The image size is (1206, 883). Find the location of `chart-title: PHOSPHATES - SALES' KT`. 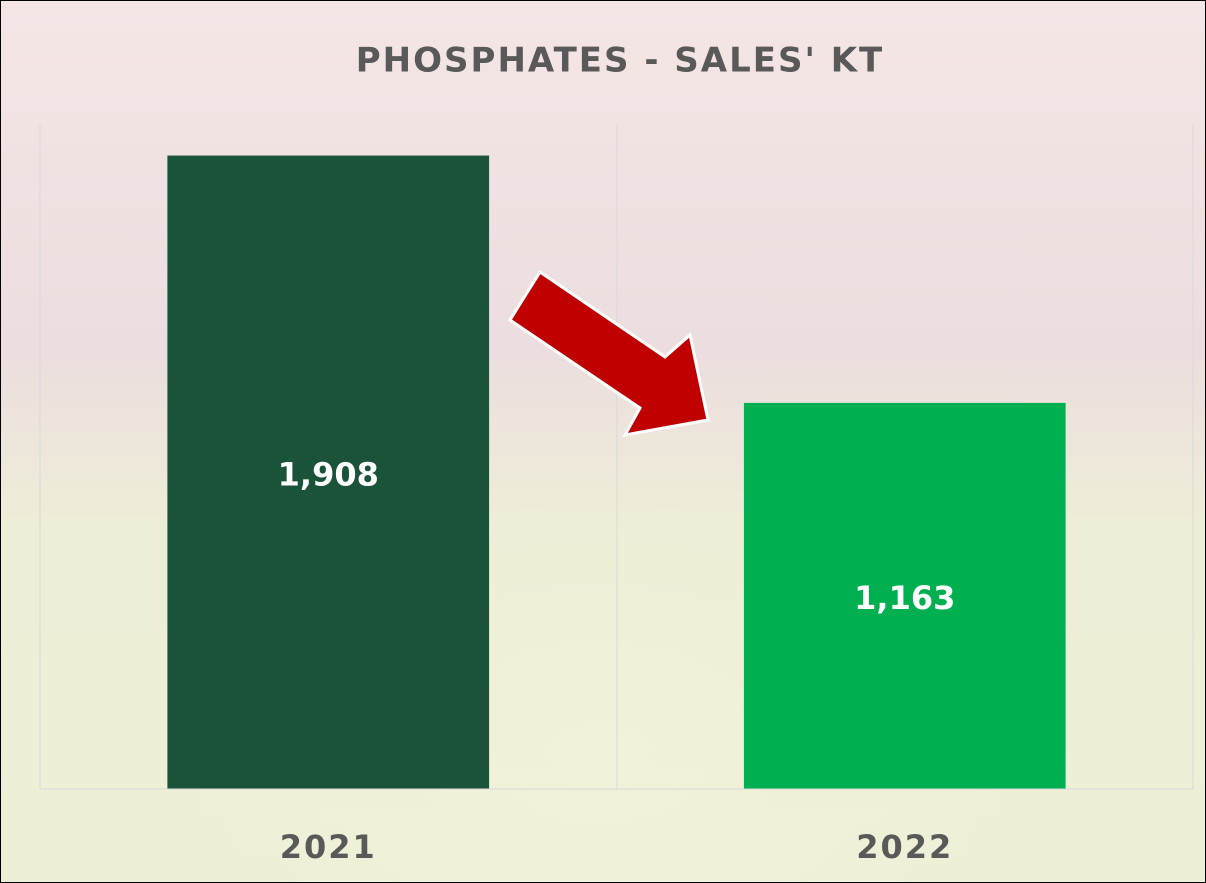

chart-title: PHOSPHATES - SALES' KT is located at coordinates (620, 61).